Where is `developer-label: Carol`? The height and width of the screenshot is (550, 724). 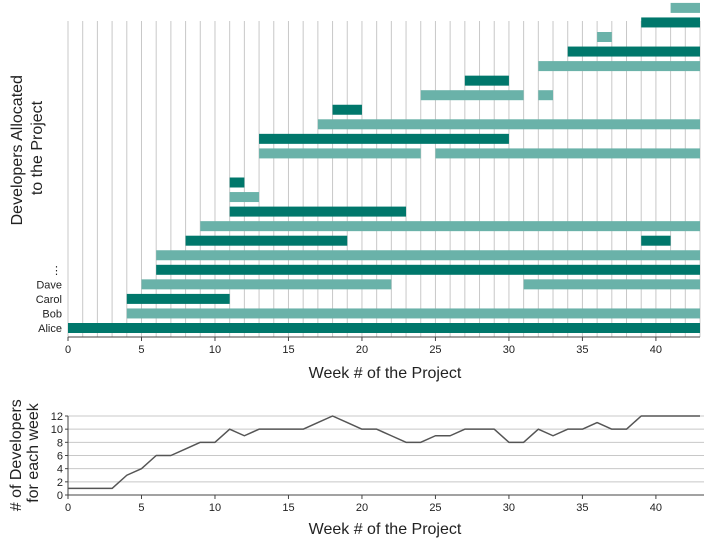 developer-label: Carol is located at coordinates (49, 300).